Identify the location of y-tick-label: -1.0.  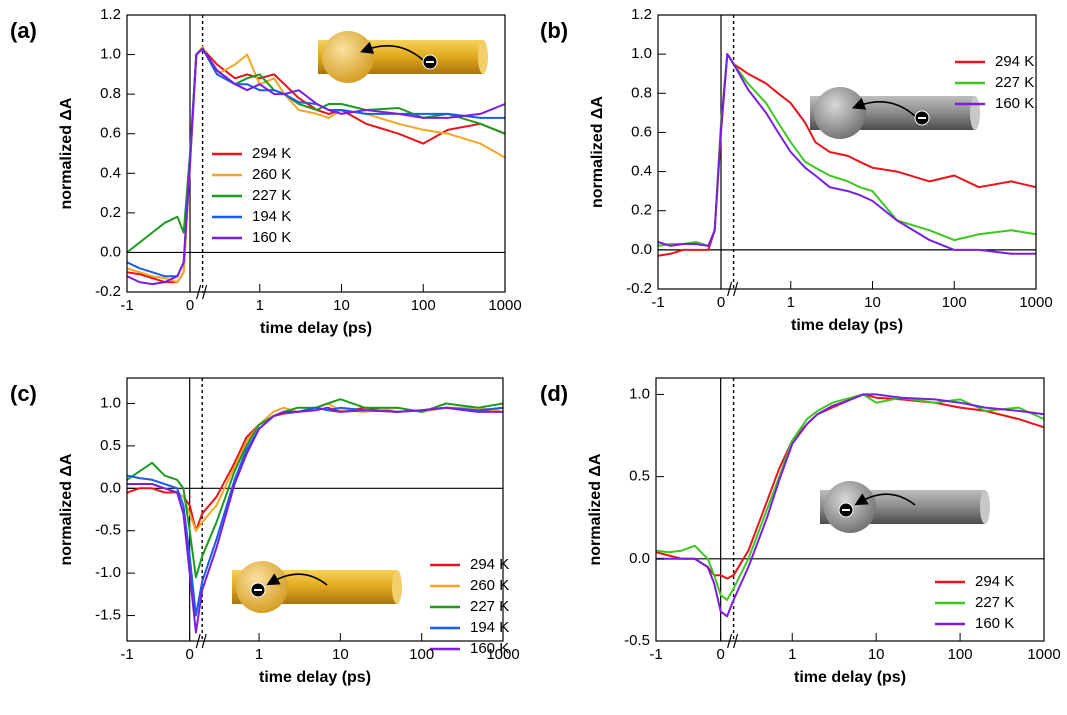
(108, 572).